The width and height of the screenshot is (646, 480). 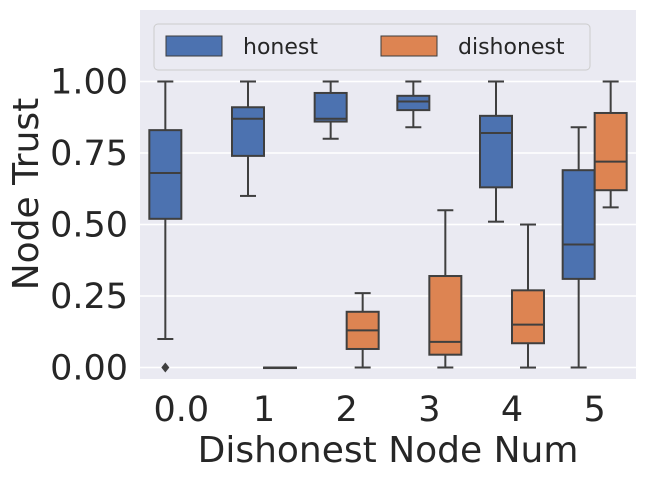 I want to click on y-tick-label: 1.00, so click(x=89, y=83).